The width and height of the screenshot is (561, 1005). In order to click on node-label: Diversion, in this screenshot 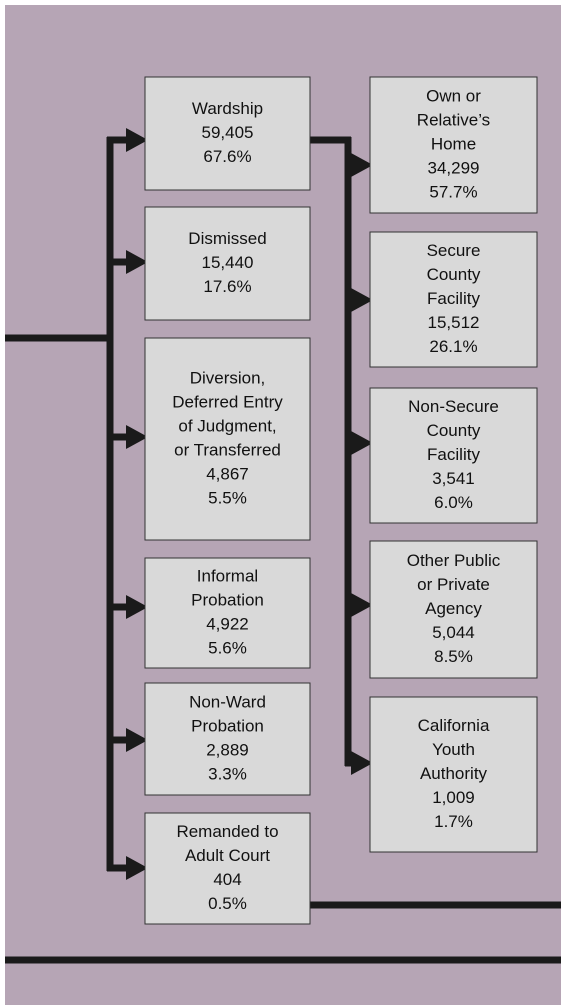, I will do `click(228, 377)`.